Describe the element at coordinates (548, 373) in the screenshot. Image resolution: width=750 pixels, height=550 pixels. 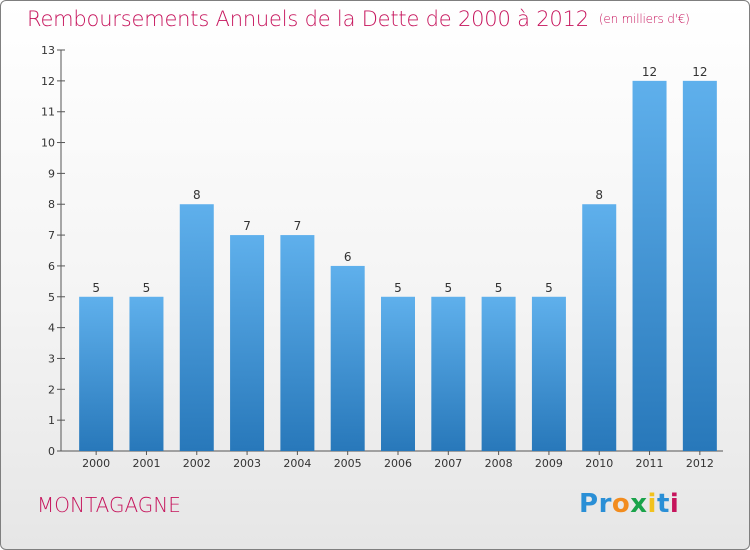
I see `bar-2009` at that location.